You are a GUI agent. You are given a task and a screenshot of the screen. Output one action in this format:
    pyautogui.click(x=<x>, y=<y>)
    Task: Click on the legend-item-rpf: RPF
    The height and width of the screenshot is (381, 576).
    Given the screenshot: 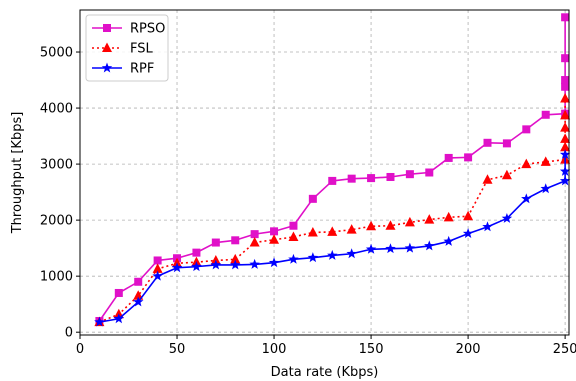 What is the action you would take?
    pyautogui.click(x=123, y=69)
    